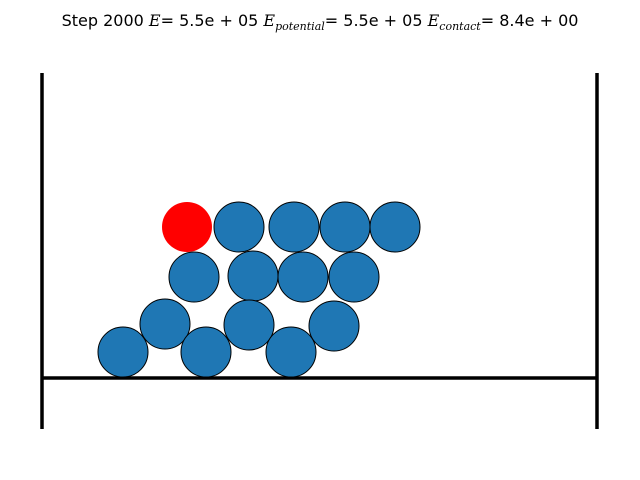 This screenshot has height=480, width=640. What do you see at coordinates (209, 20) in the screenshot?
I see `energy-value: = 5.5e + 05` at bounding box center [209, 20].